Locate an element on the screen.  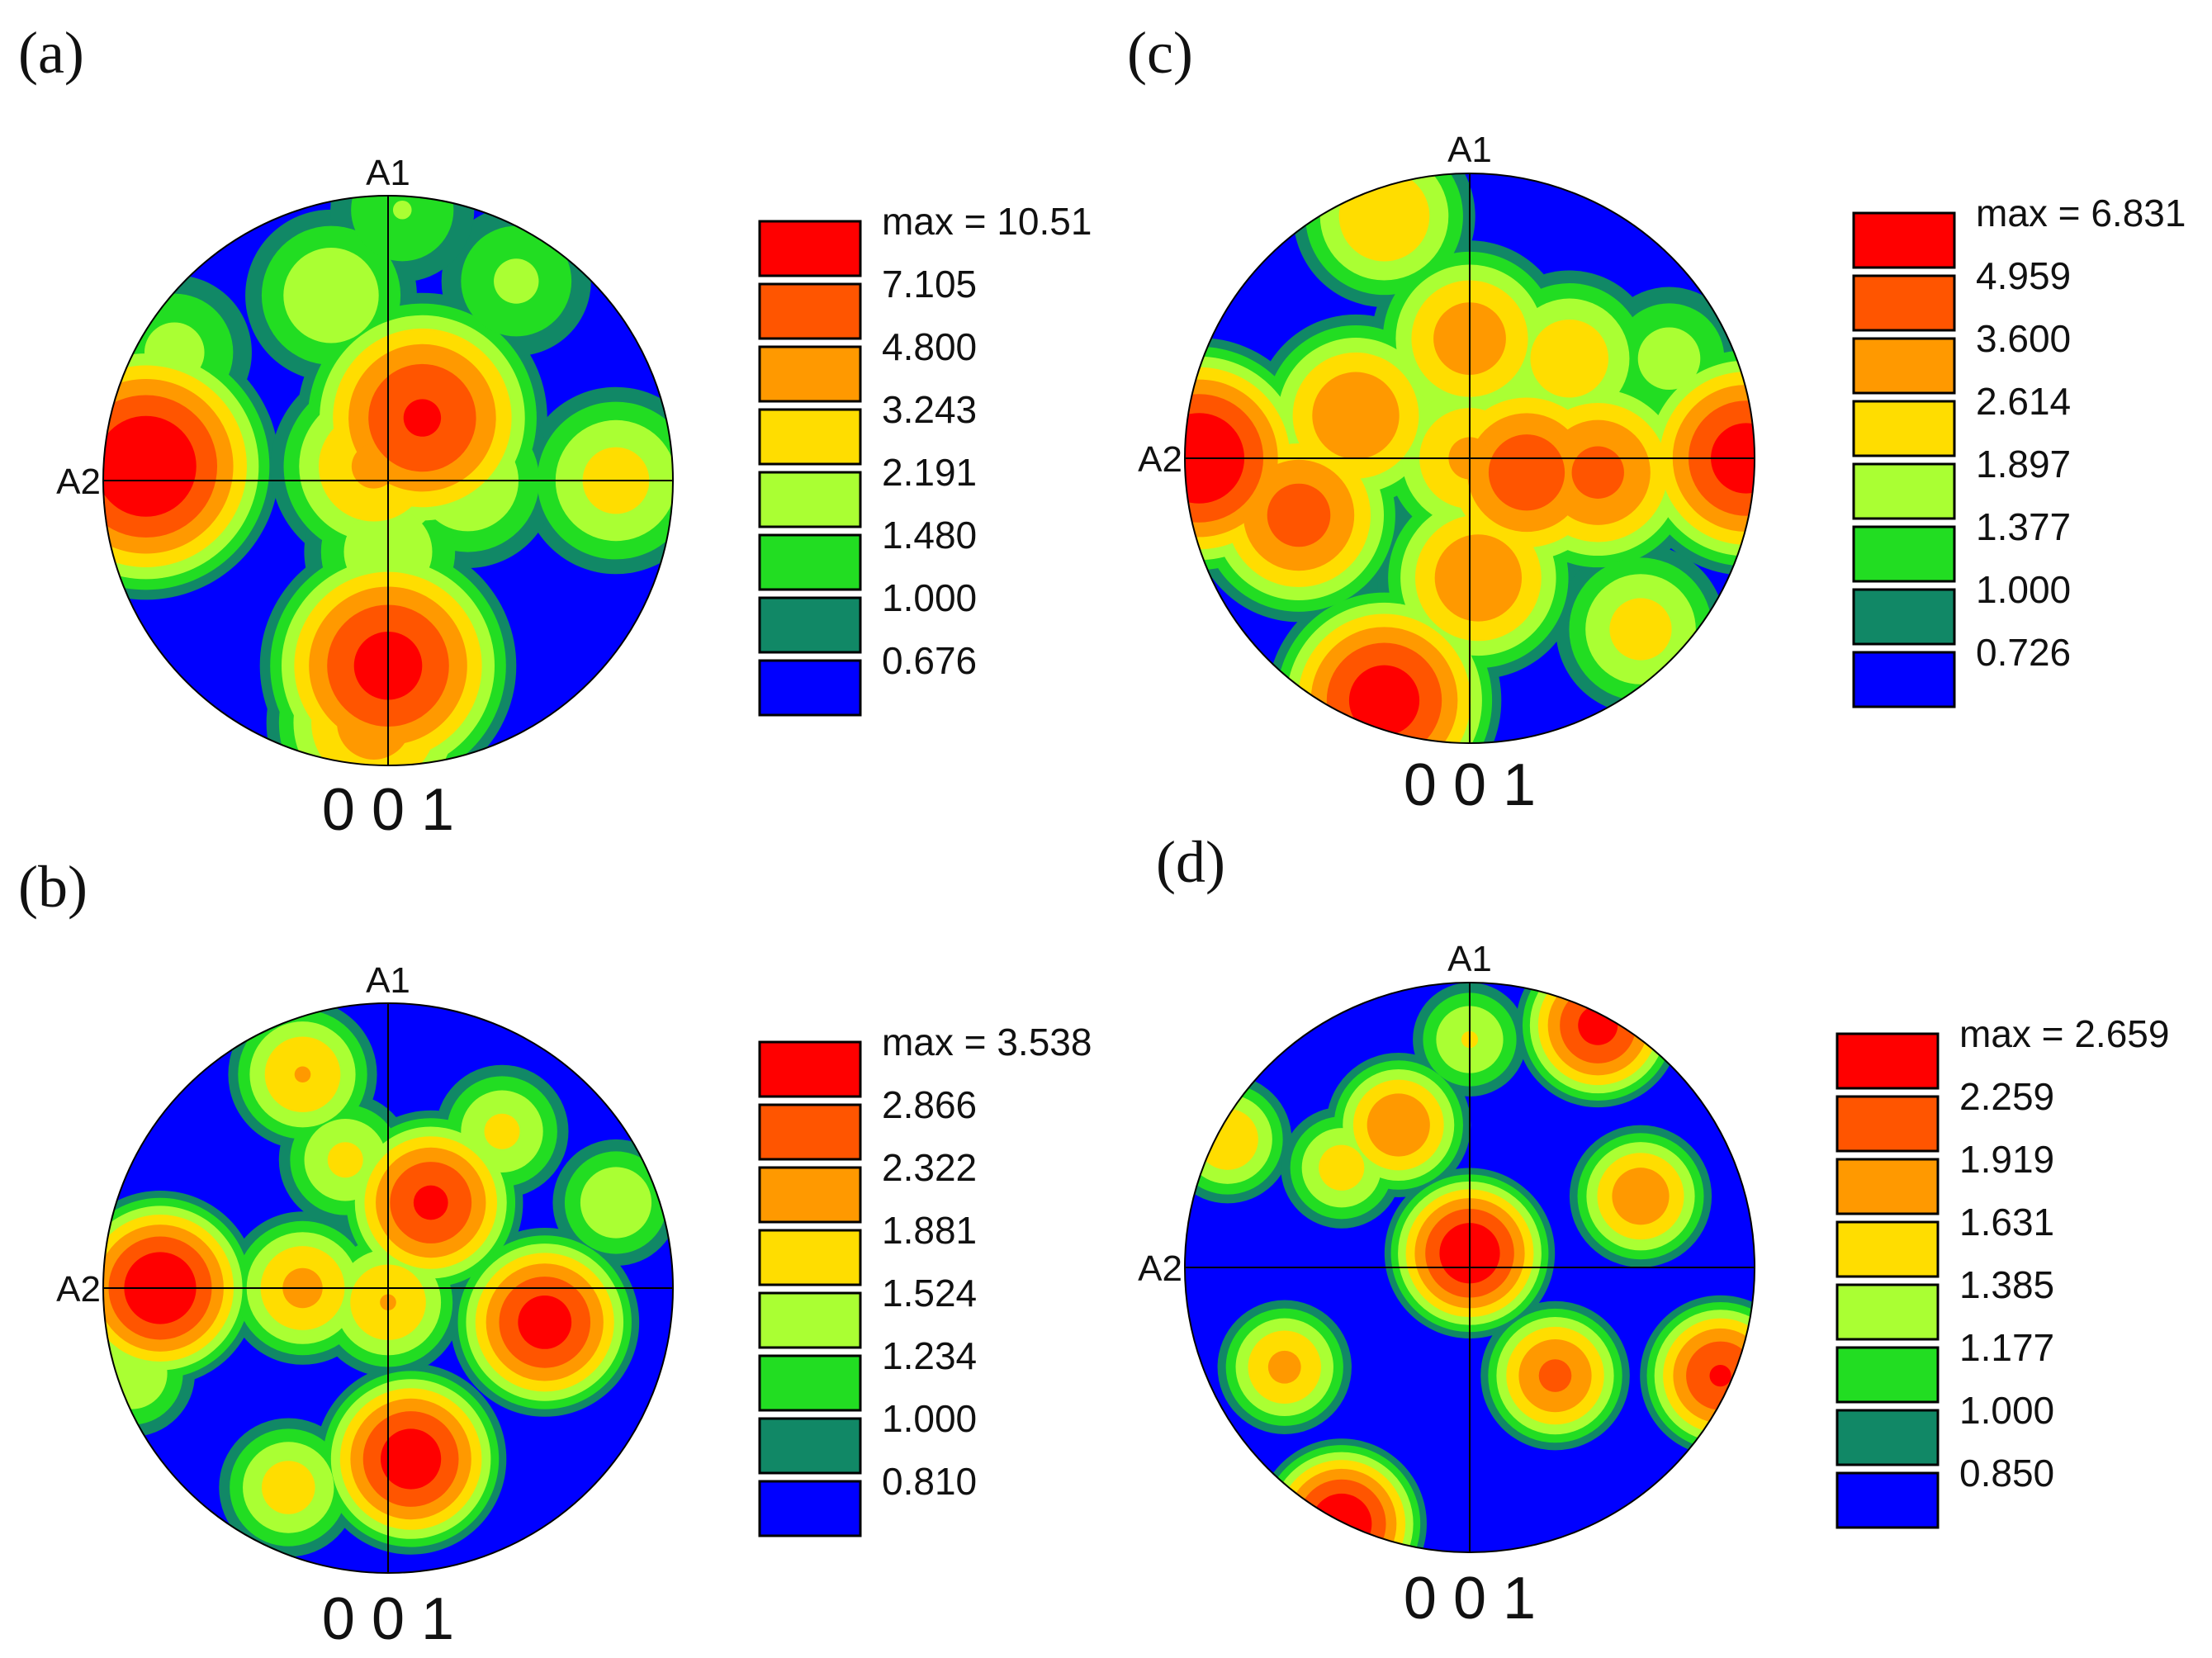
legend-level-label: 1.377 is located at coordinates (2024, 526).